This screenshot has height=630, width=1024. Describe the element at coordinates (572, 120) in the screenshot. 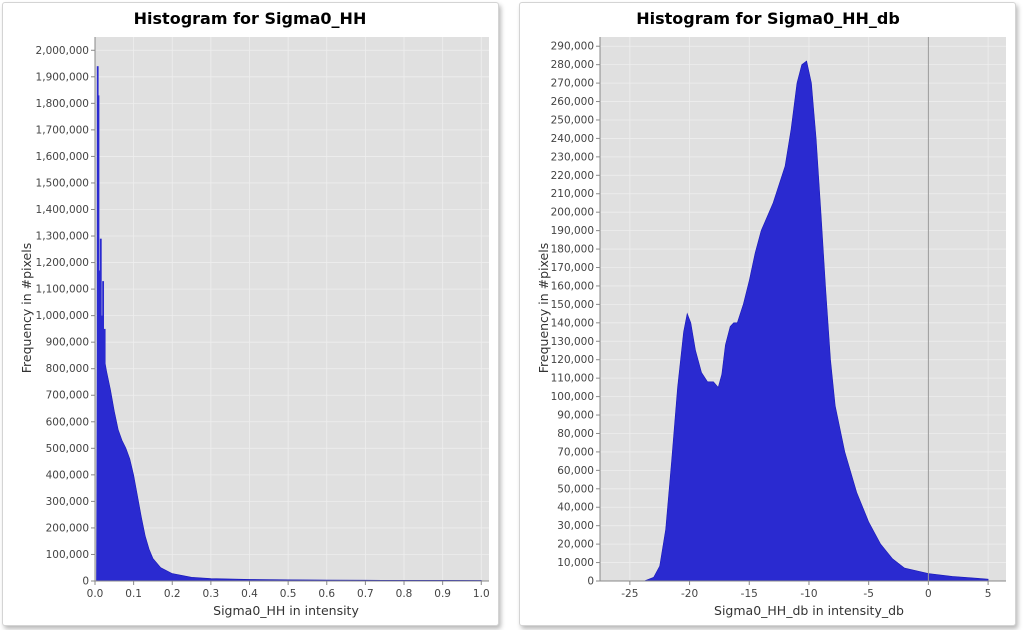

I see `y-tick-label: 250,000` at that location.